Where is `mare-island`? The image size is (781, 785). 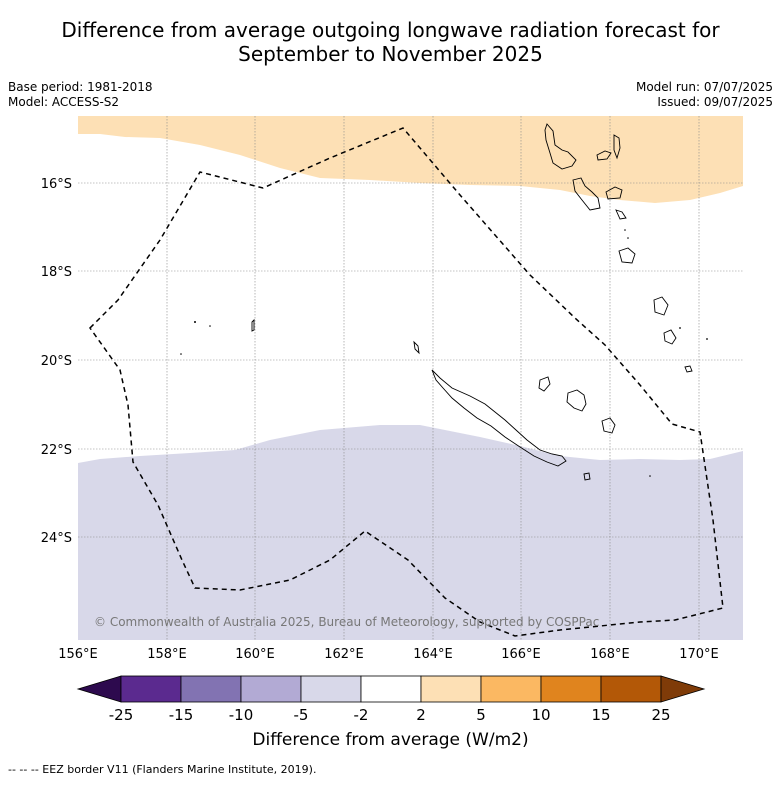
mare-island is located at coordinates (608, 425).